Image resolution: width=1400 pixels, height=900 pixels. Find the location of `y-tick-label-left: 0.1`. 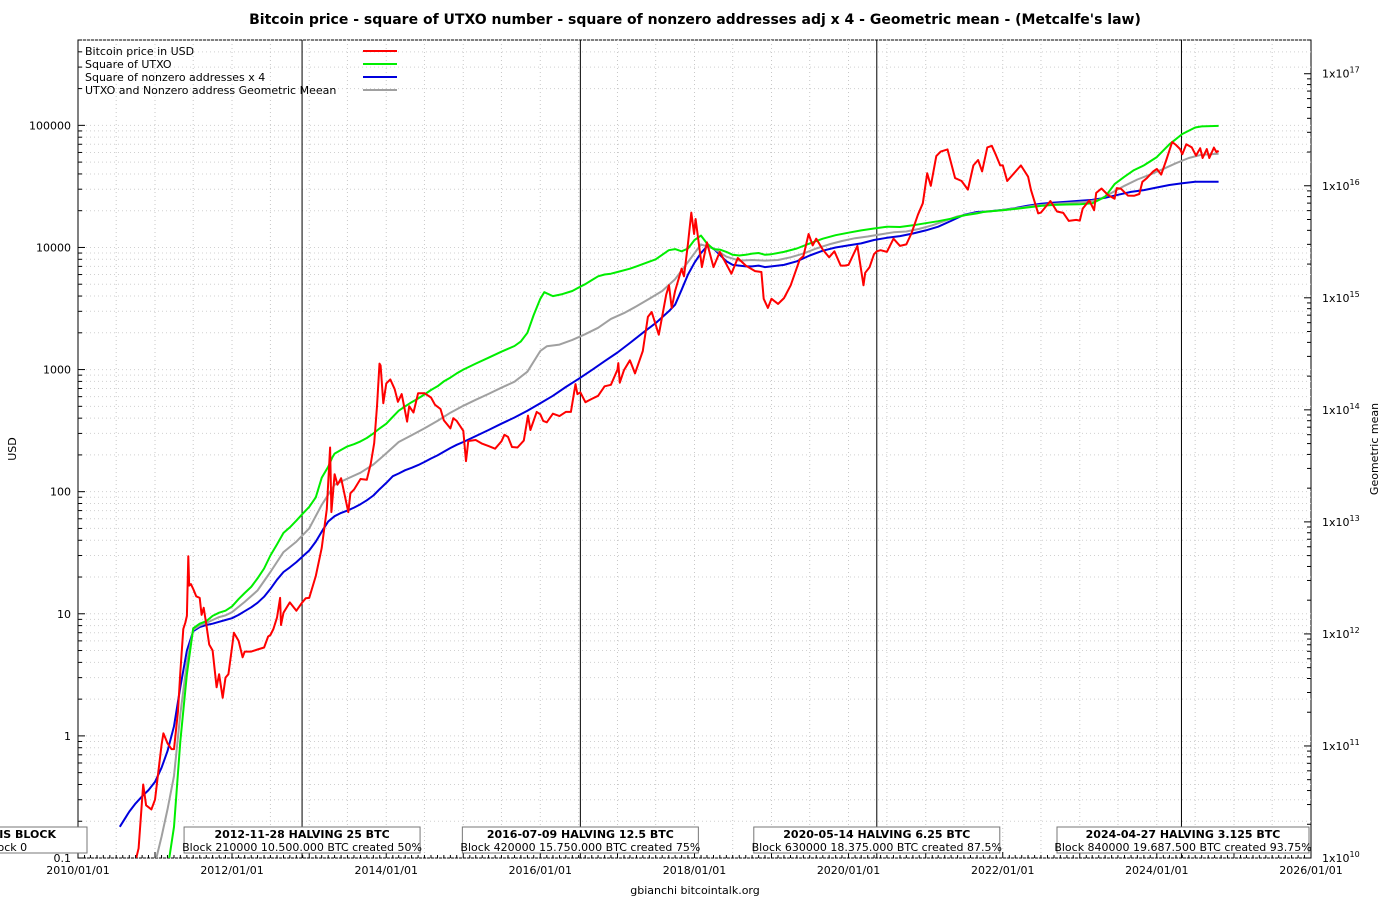

y-tick-label-left: 0.1 is located at coordinates (63, 858).